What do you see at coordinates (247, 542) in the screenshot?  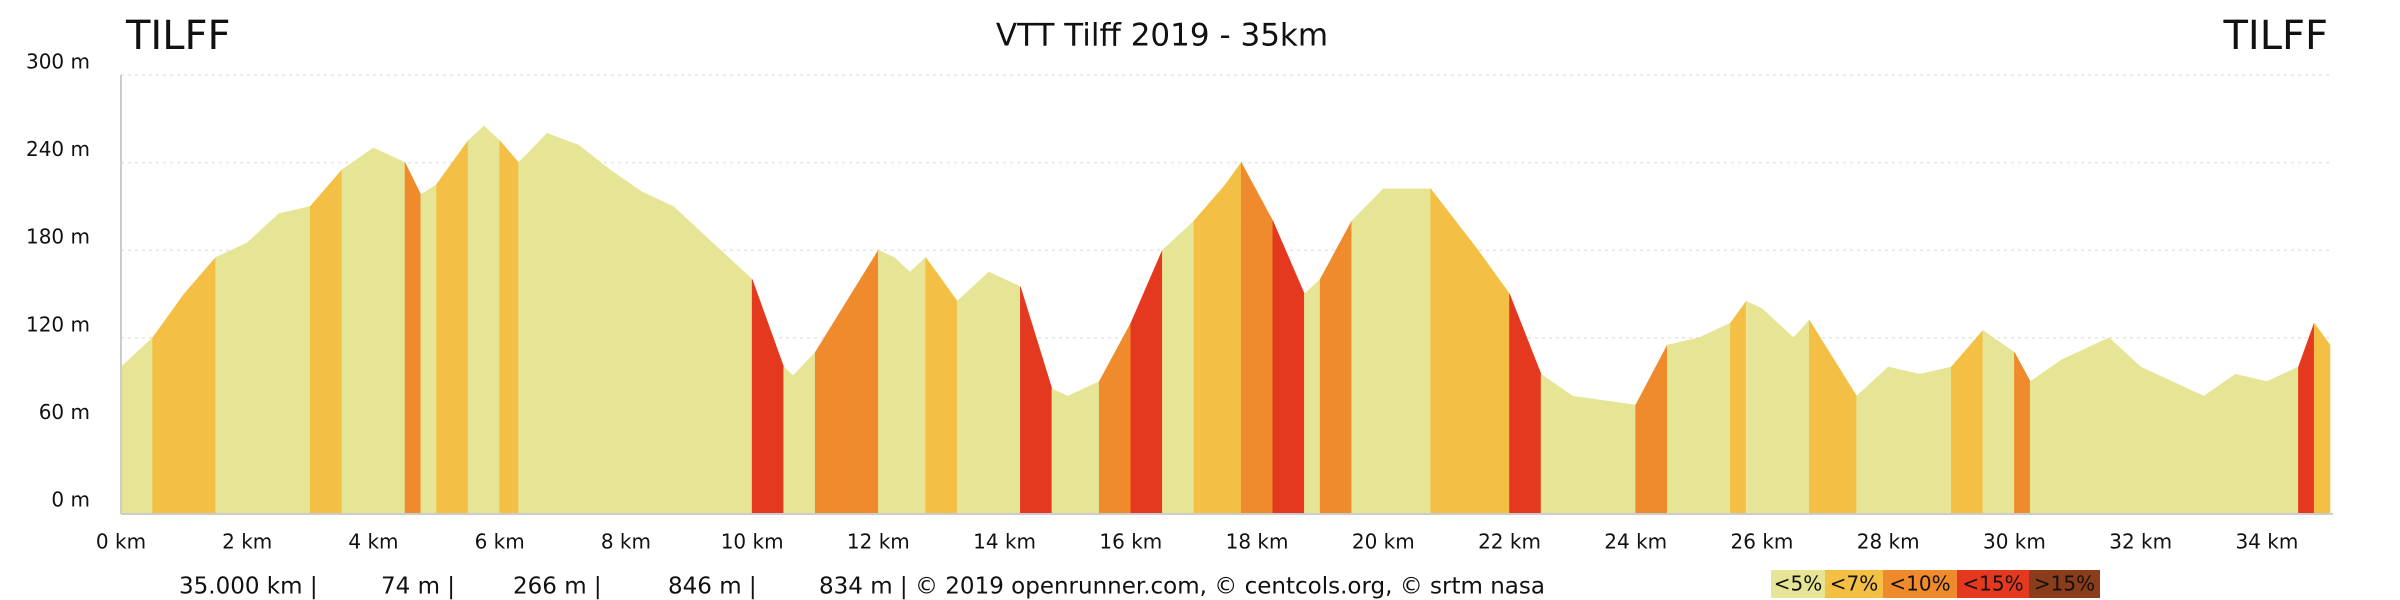 I see `x-tick-label: 2 km` at bounding box center [247, 542].